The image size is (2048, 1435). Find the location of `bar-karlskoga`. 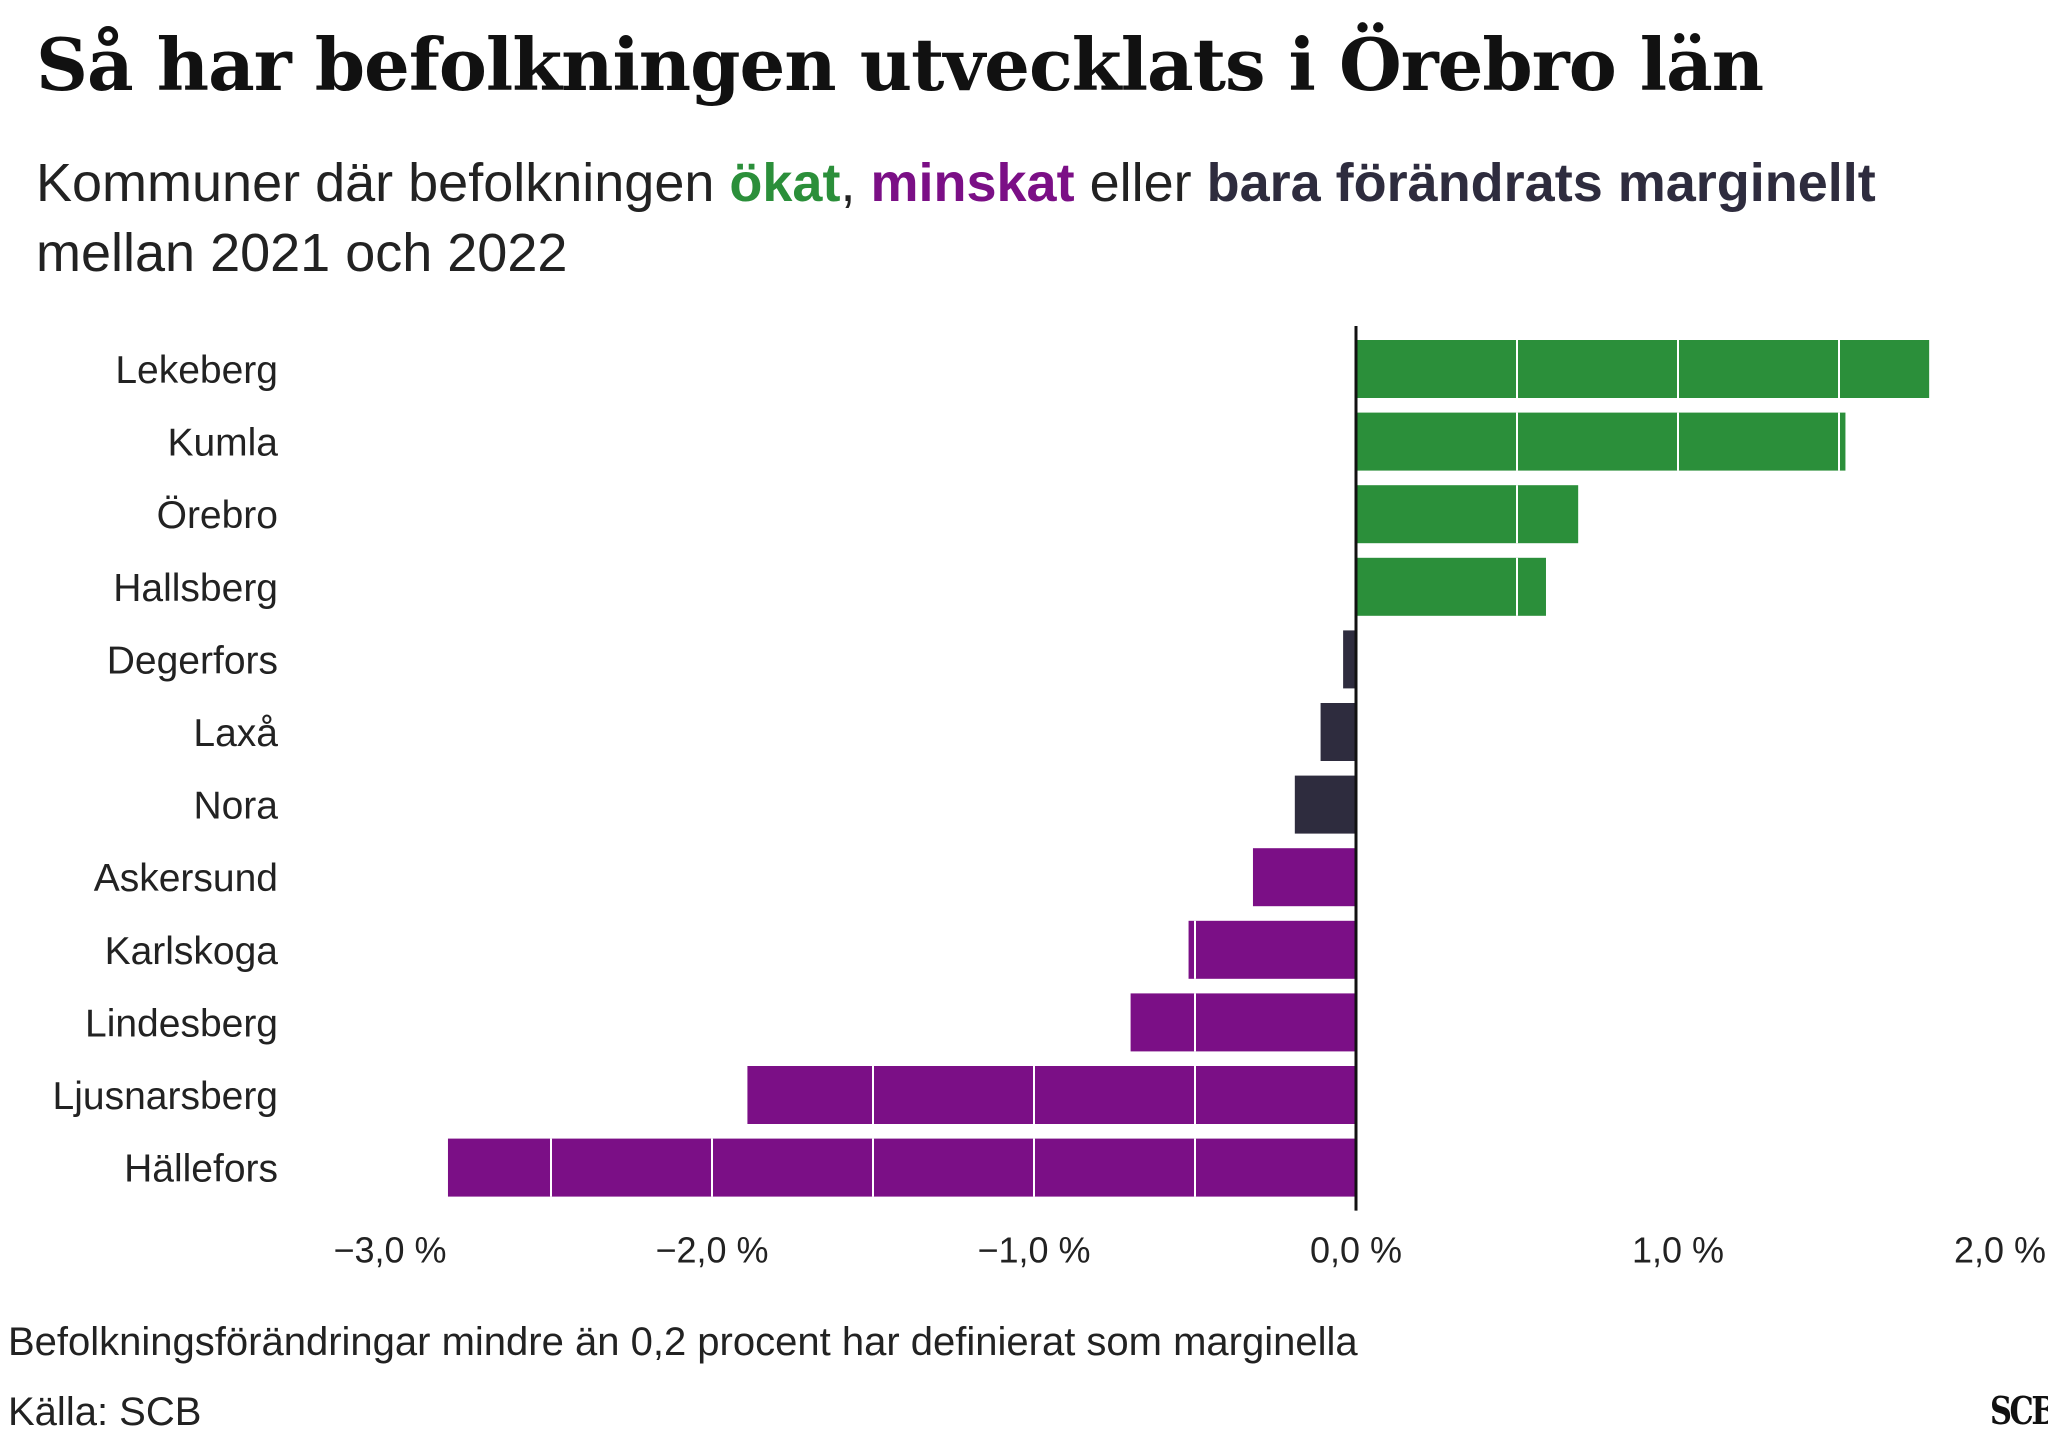

bar-karlskoga is located at coordinates (1272, 949).